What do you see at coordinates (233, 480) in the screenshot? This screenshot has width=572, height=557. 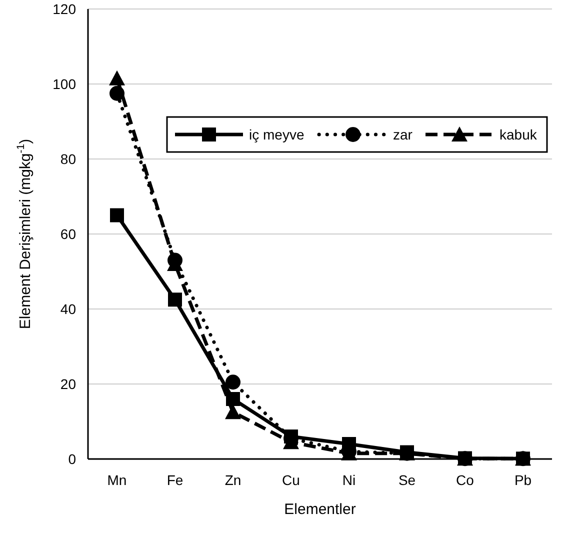 I see `x-tick-label: Zn` at bounding box center [233, 480].